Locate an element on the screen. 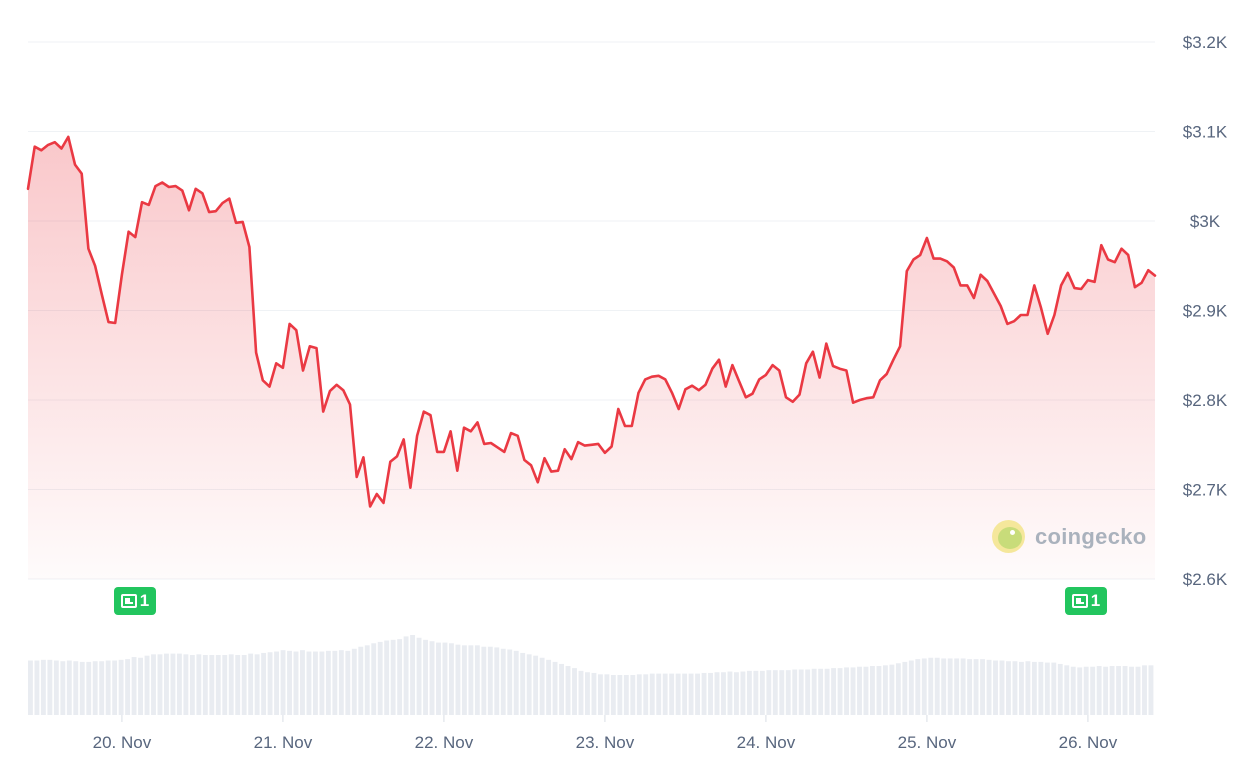 This screenshot has height=782, width=1258. y-tick-label: $2.6K is located at coordinates (1205, 579).